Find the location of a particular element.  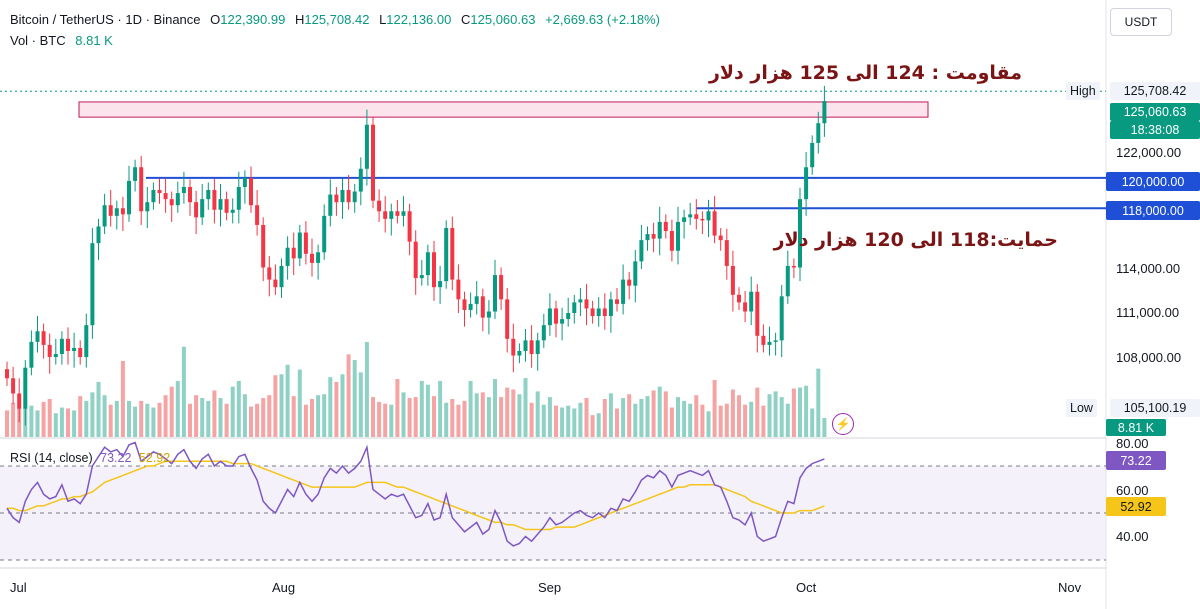

rsi-band-layer is located at coordinates (553, 513).